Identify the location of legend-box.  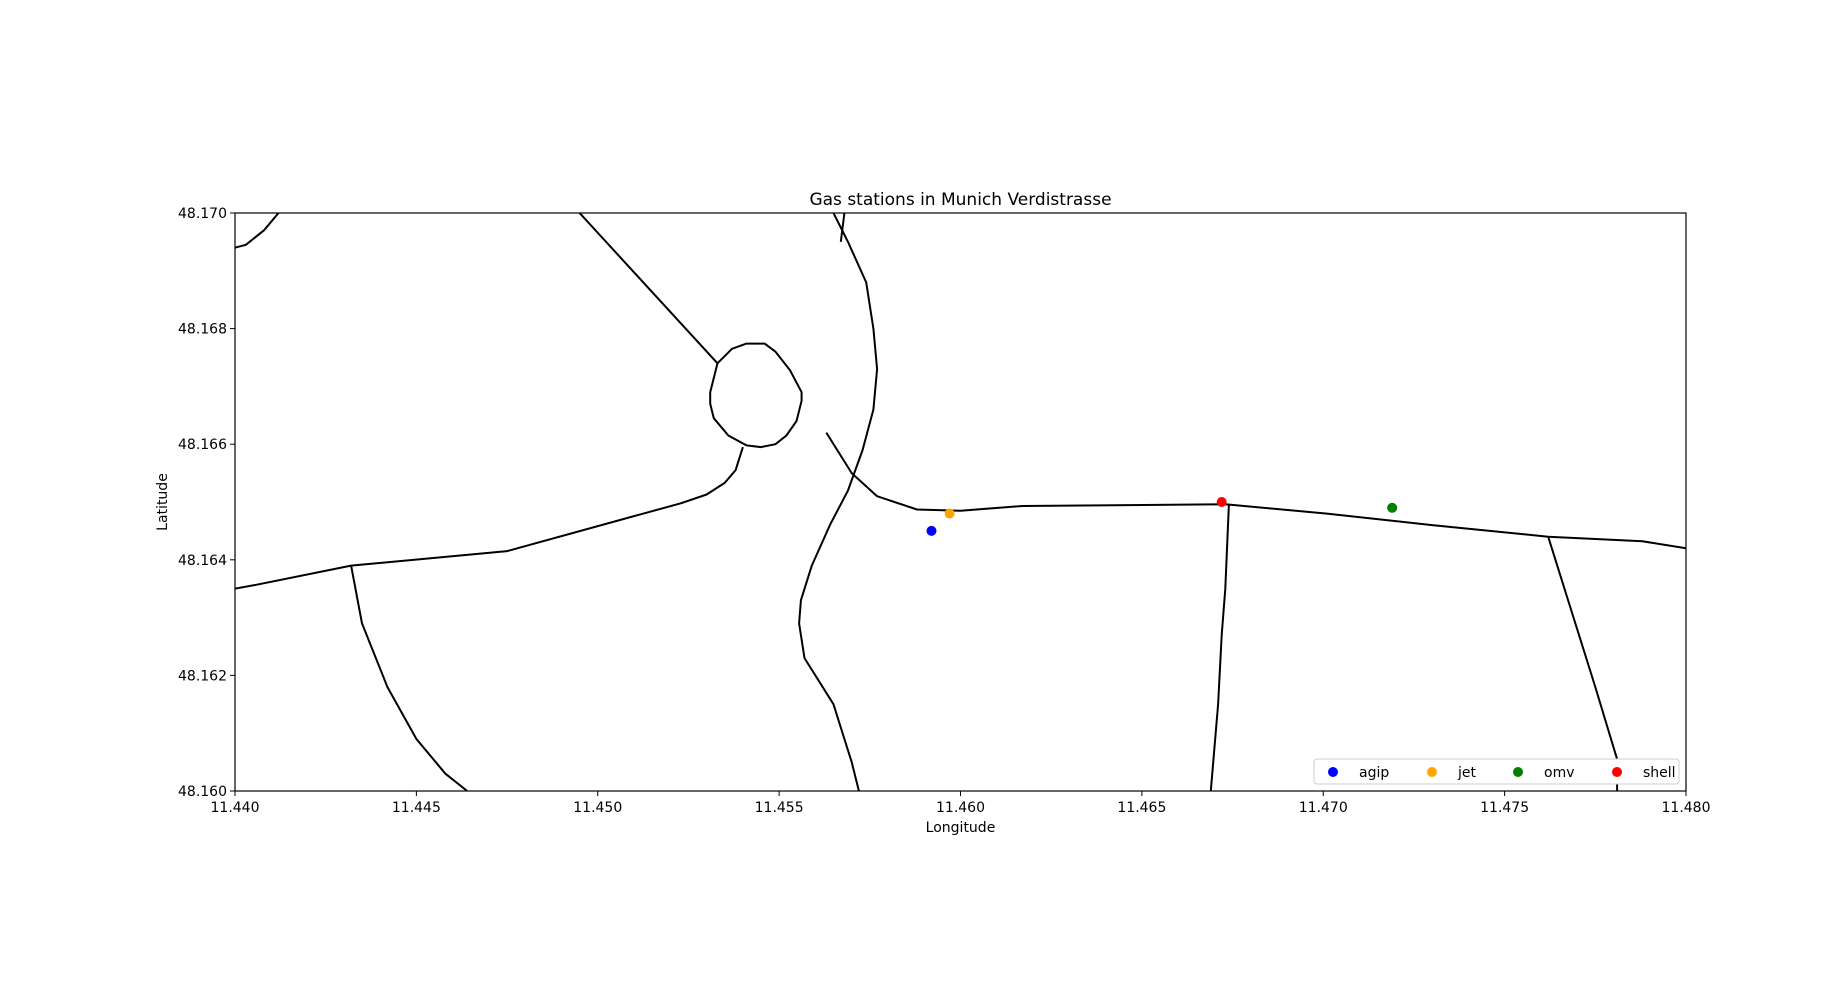
(1496, 771).